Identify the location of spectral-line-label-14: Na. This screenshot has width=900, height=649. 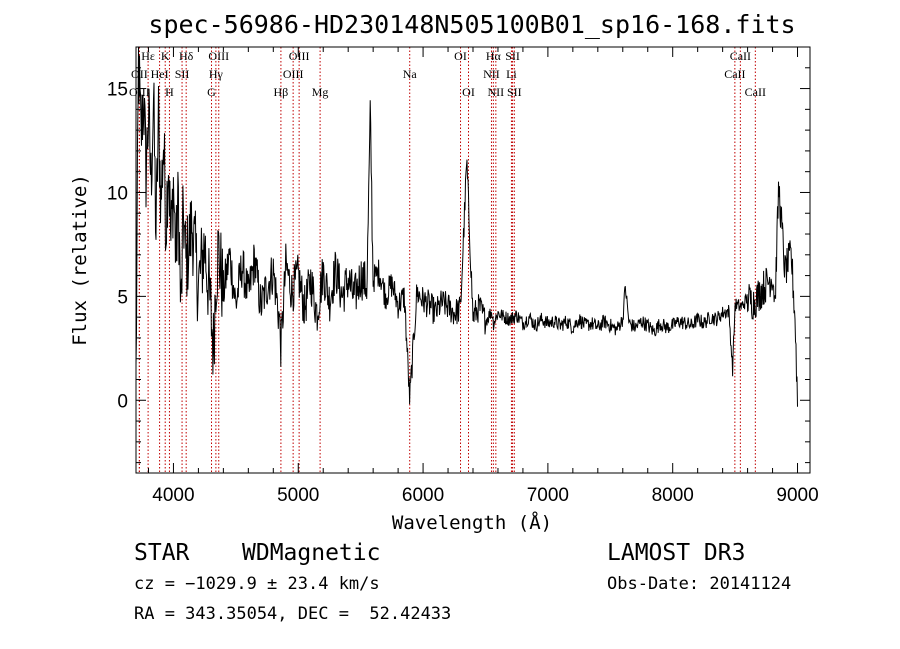
(410, 74).